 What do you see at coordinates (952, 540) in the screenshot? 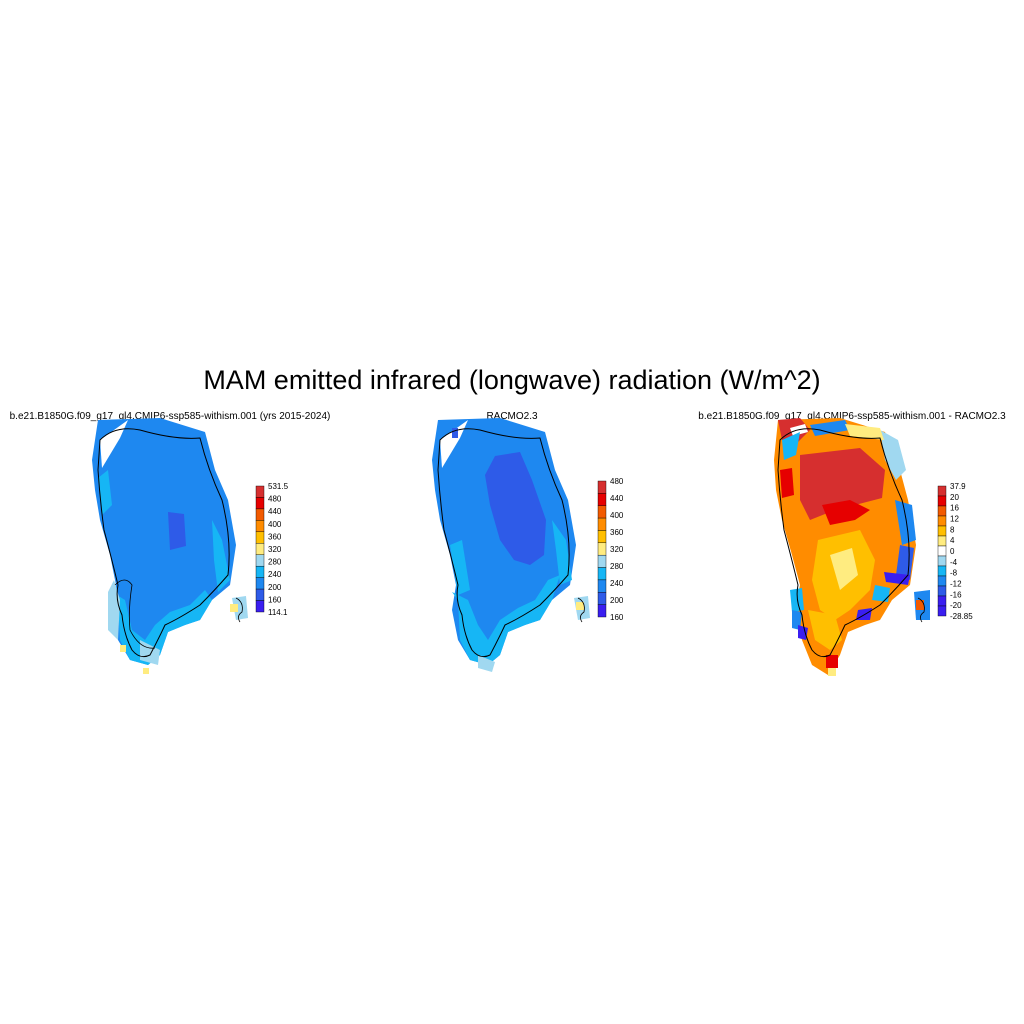
I see `colorbar-label: 4` at bounding box center [952, 540].